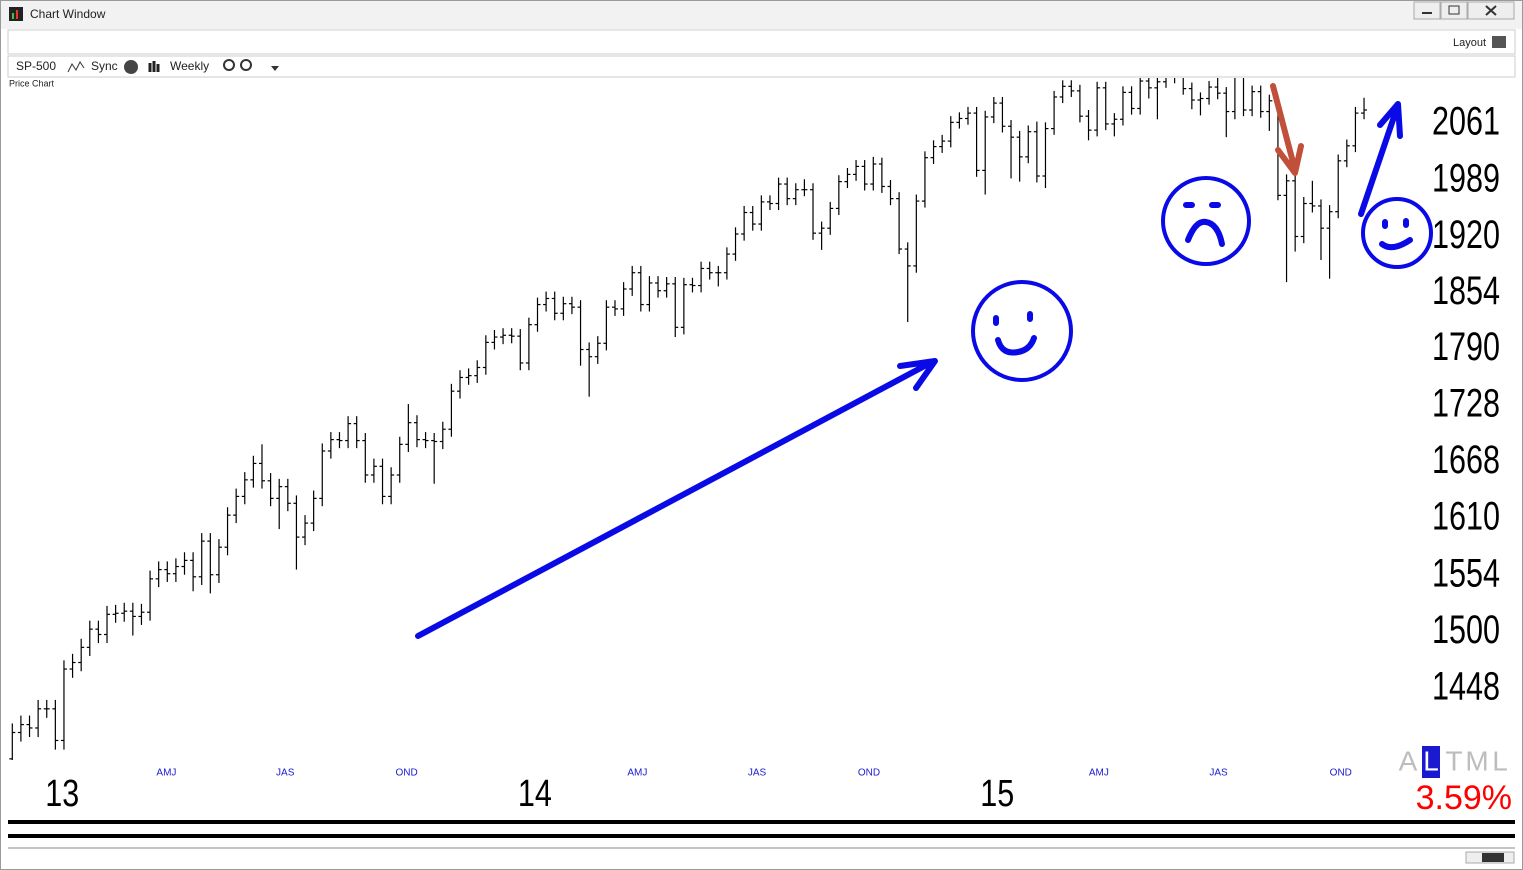  What do you see at coordinates (229, 65) in the screenshot?
I see `zoom-in-button` at bounding box center [229, 65].